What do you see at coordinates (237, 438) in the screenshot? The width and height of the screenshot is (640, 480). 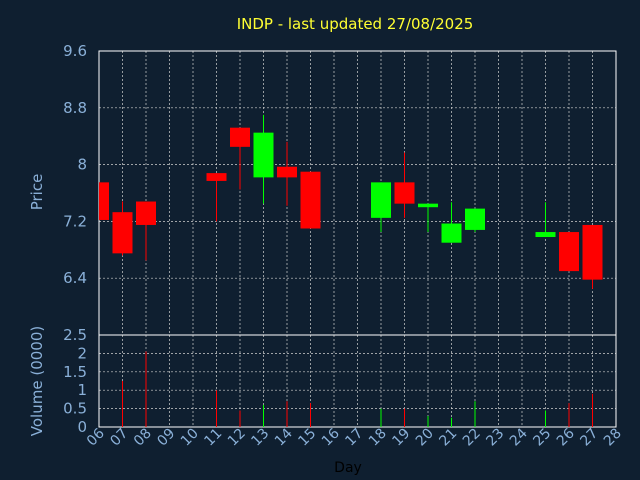 I see `x-tick-label: 12` at bounding box center [237, 438].